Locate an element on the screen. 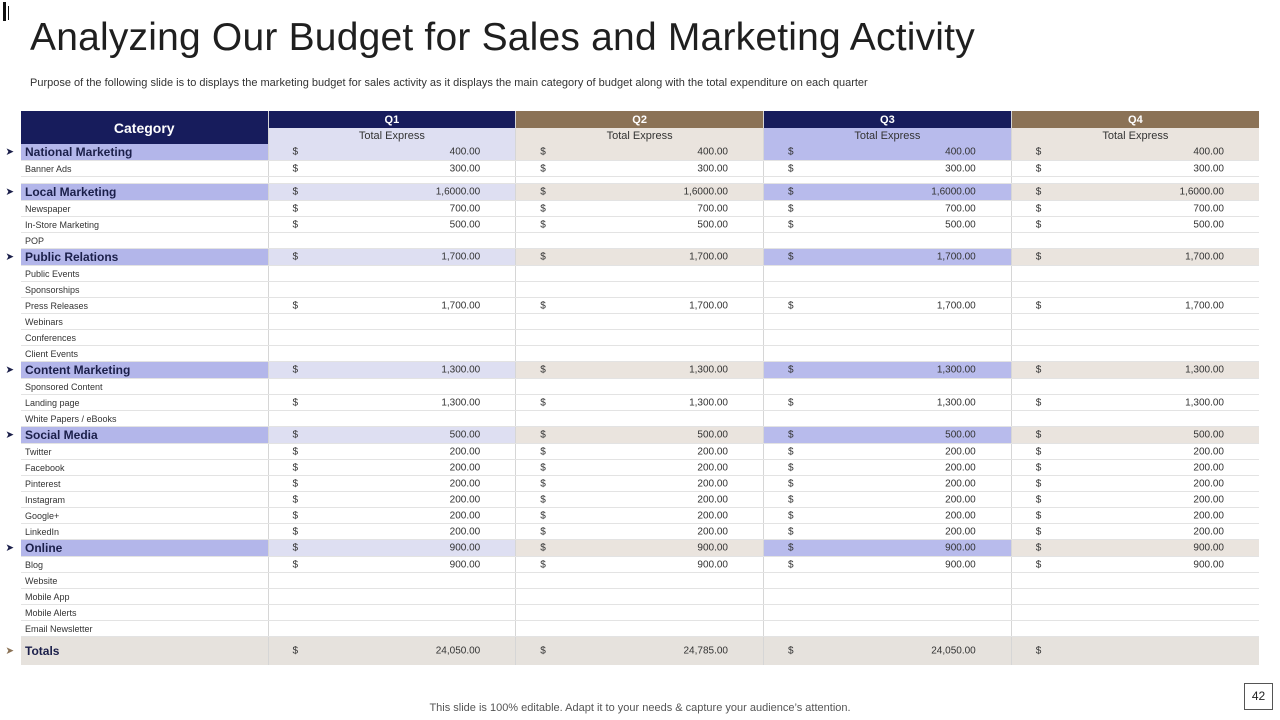 Image resolution: width=1280 pixels, height=720 pixels. item-row: Email Newsletter is located at coordinates (640, 628).